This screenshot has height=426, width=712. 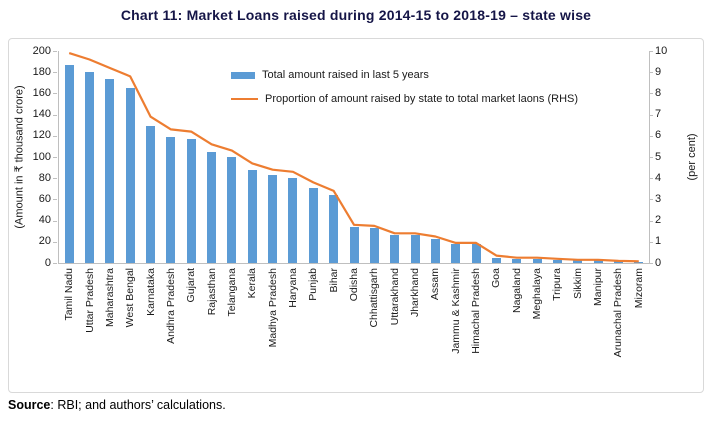 What do you see at coordinates (598, 261) in the screenshot?
I see `bar-manipur` at bounding box center [598, 261].